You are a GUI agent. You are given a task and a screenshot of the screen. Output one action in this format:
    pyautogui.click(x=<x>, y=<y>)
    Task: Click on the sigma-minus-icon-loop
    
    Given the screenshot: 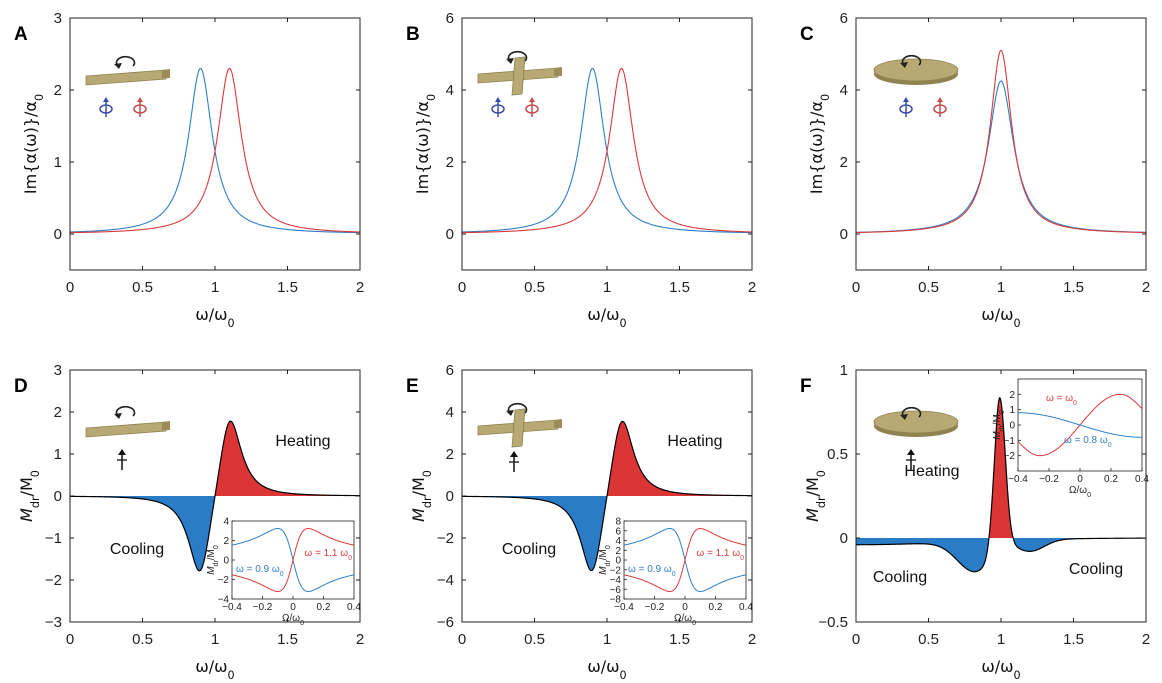 What is the action you would take?
    pyautogui.click(x=532, y=109)
    